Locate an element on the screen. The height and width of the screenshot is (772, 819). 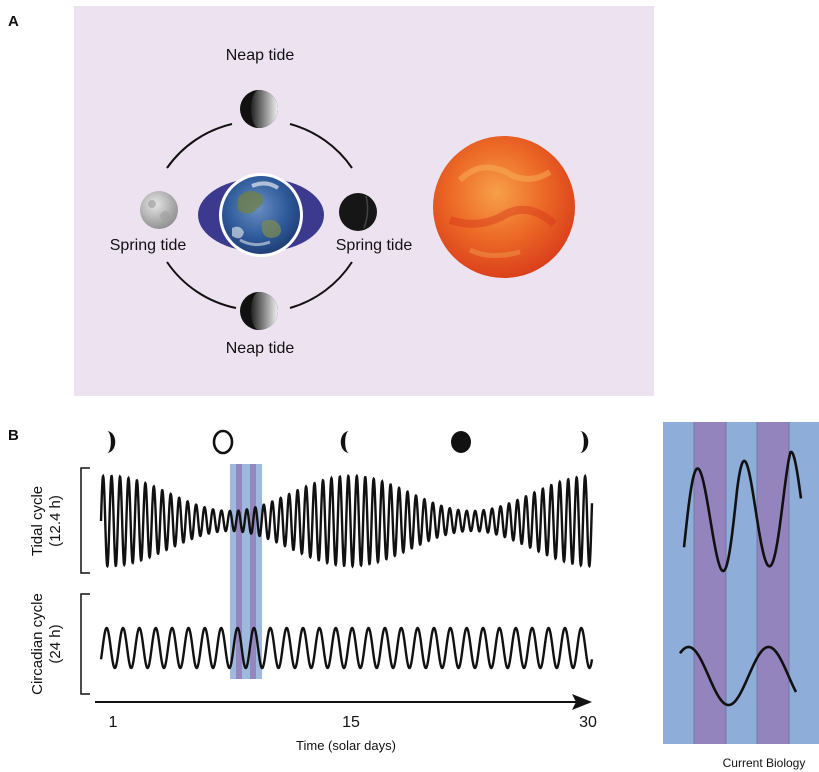
x-tick-30: 30 is located at coordinates (588, 722).